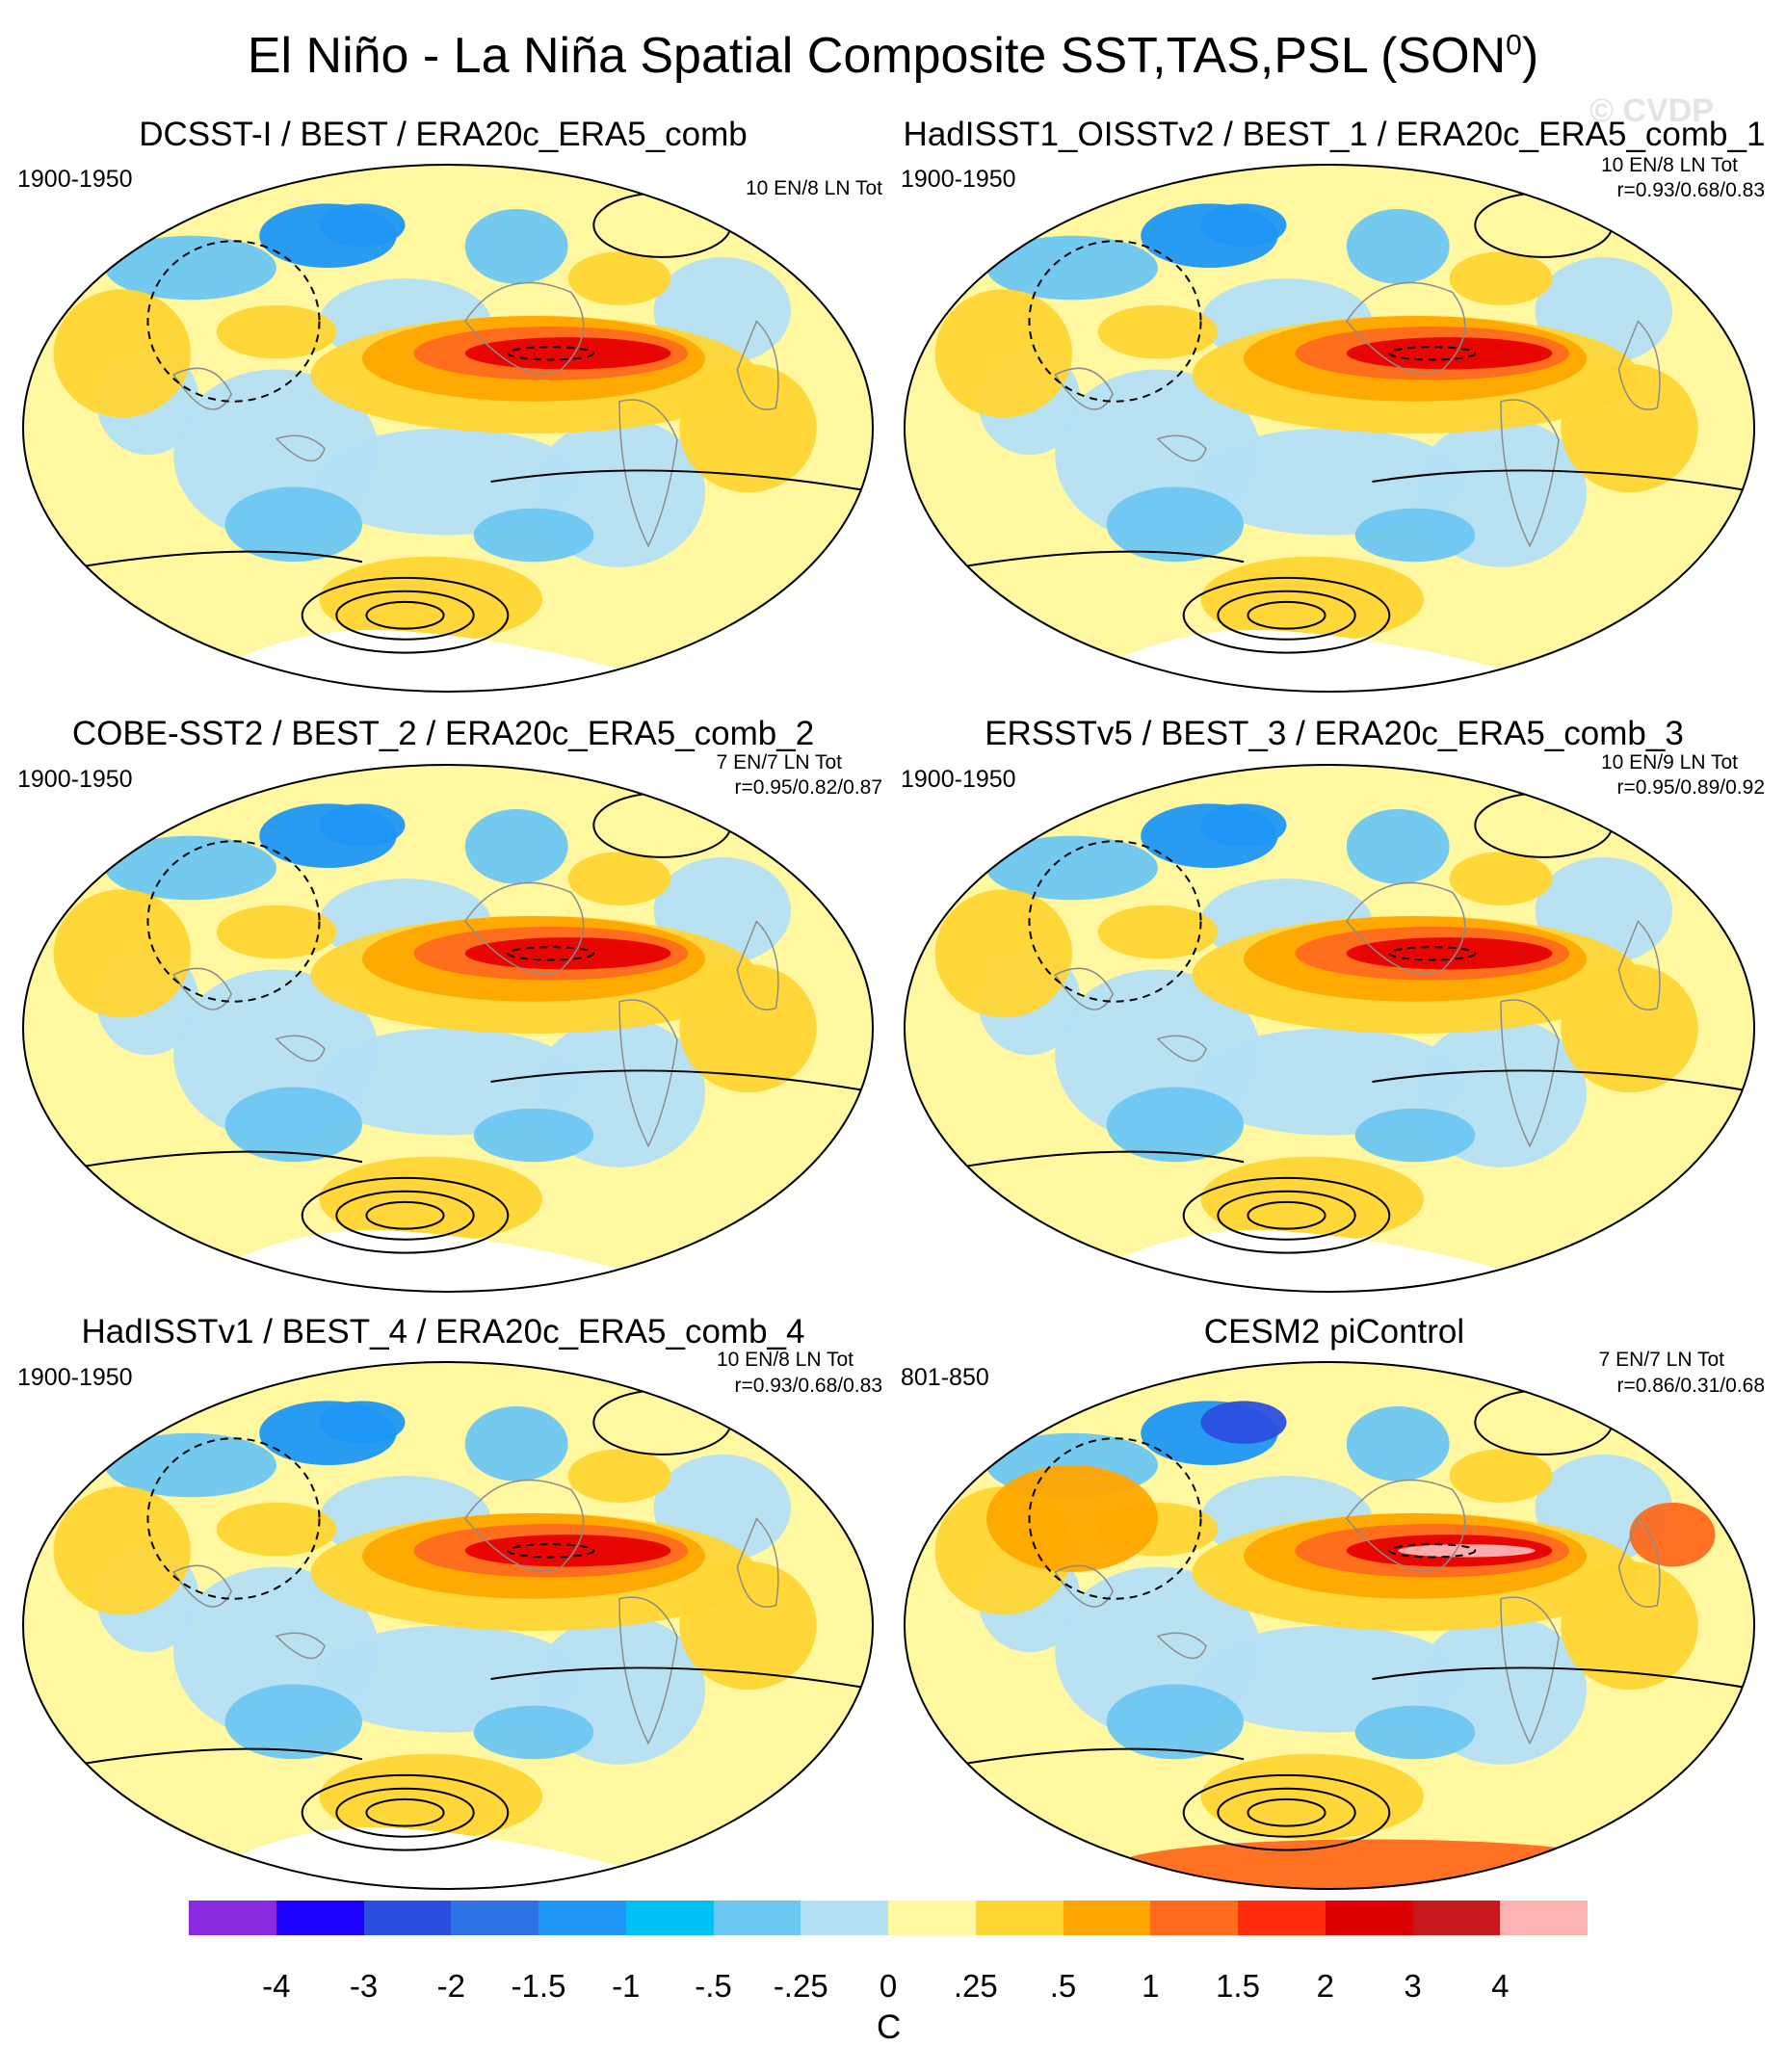  What do you see at coordinates (277, 1986) in the screenshot?
I see `colorbar-tick-label: -4` at bounding box center [277, 1986].